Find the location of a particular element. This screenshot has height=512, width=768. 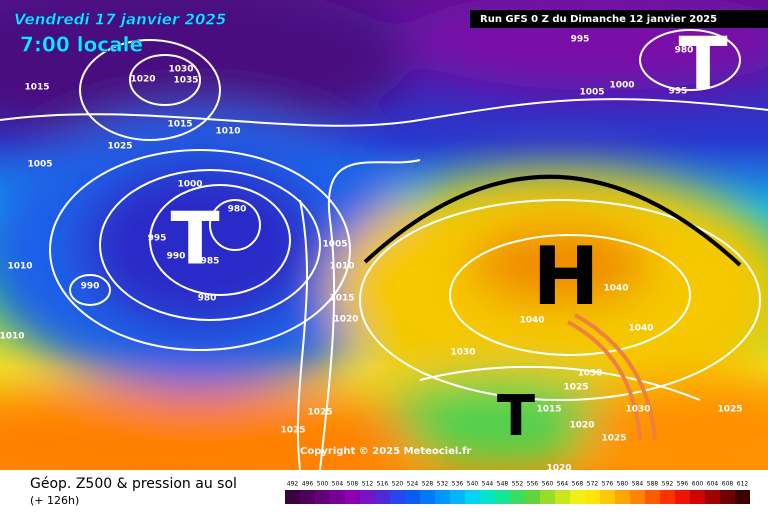

legend-label: 512 is located at coordinates (368, 484).